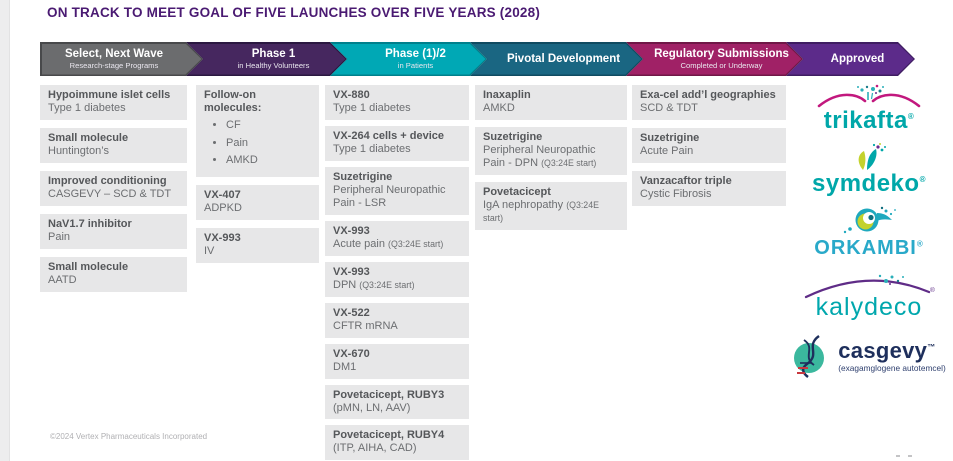 The image size is (953, 461). What do you see at coordinates (59, 236) in the screenshot?
I see `card-subtitle: Pain` at bounding box center [59, 236].